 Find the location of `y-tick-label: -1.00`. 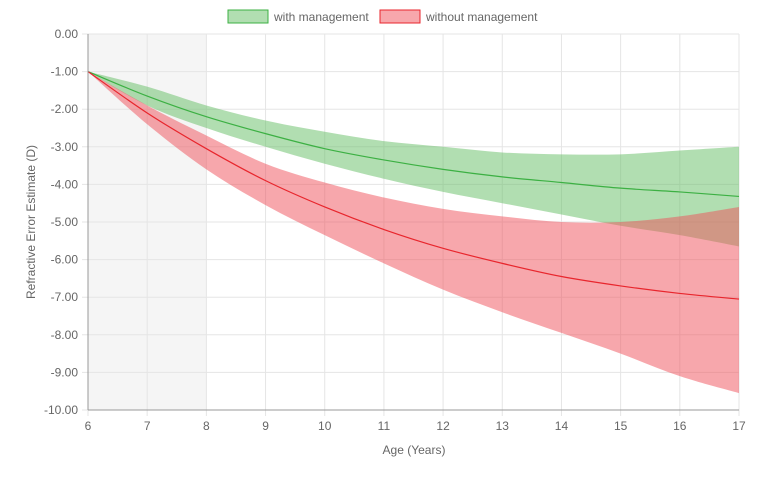

y-tick-label: -1.00 is located at coordinates (65, 72).